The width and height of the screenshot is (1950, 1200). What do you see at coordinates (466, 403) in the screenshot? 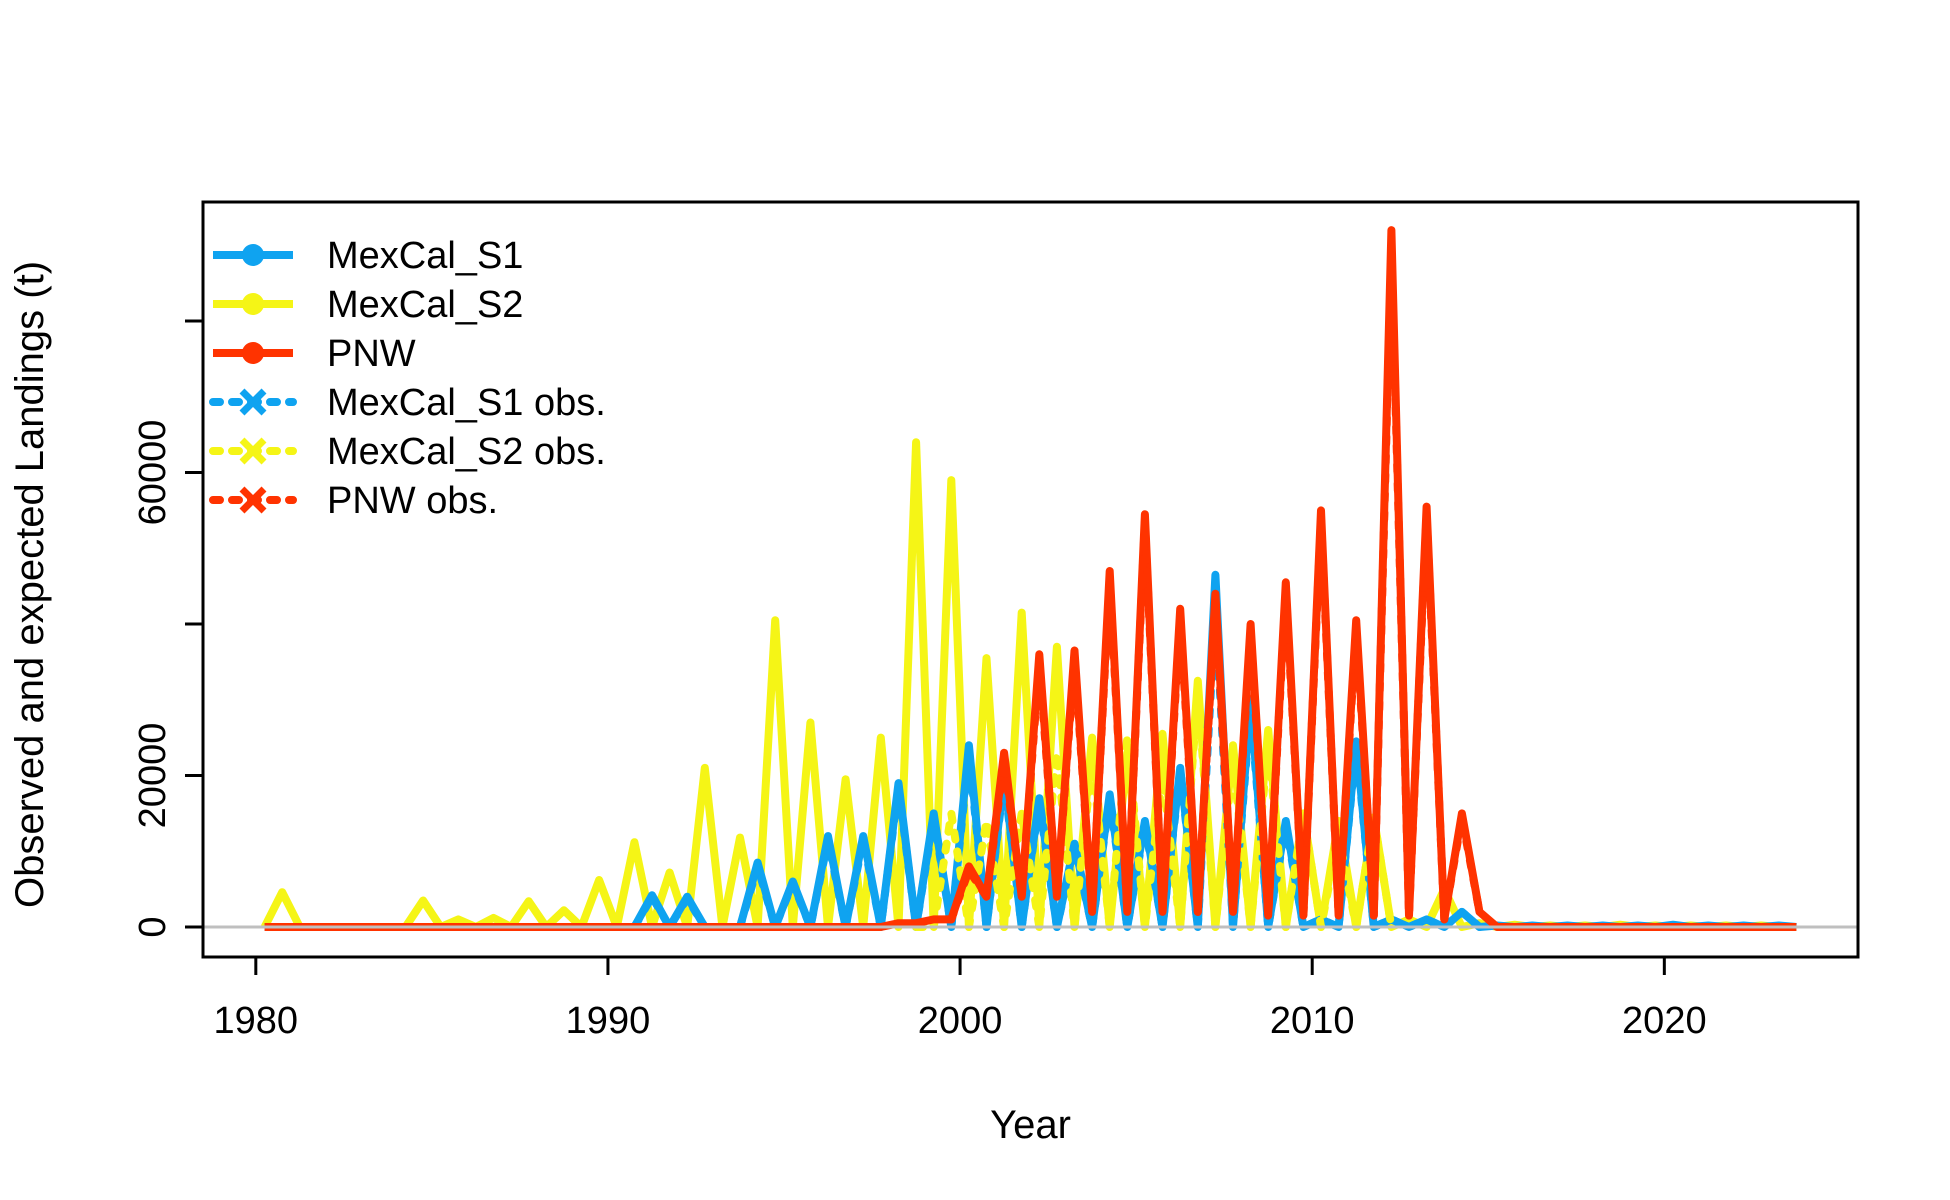
I see `legend-label-mexcal-s1-obs: MexCal_S1 obs.` at bounding box center [466, 403].